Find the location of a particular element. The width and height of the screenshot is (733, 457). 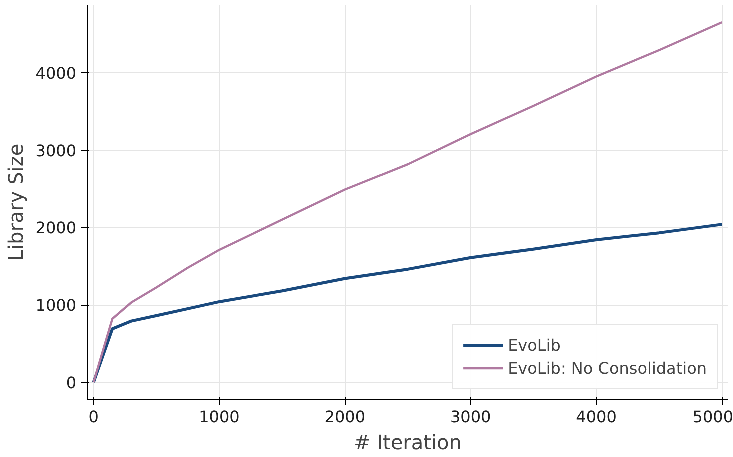

x-tick-label: 5000 is located at coordinates (712, 417).